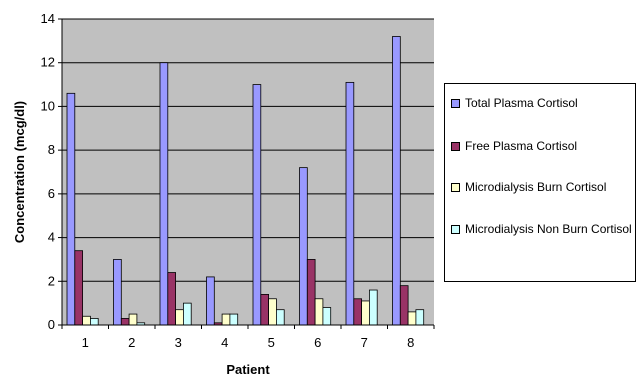 This screenshot has width=638, height=378. What do you see at coordinates (317, 342) in the screenshot?
I see `x-tick-label: 6` at bounding box center [317, 342].